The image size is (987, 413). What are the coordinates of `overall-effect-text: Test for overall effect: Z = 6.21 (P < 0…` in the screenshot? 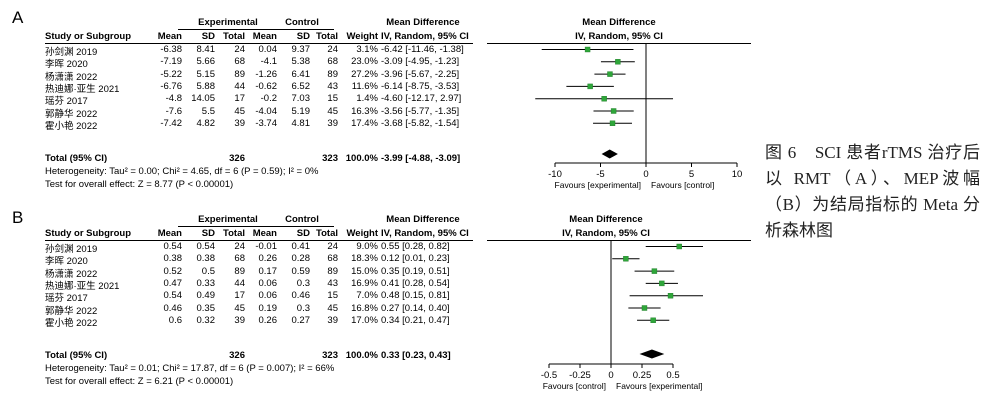 It's located at (139, 381).